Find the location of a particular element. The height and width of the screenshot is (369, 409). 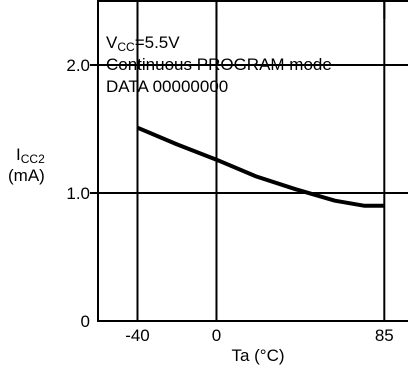

condition-data: DATA 00000000 is located at coordinates (167, 86).